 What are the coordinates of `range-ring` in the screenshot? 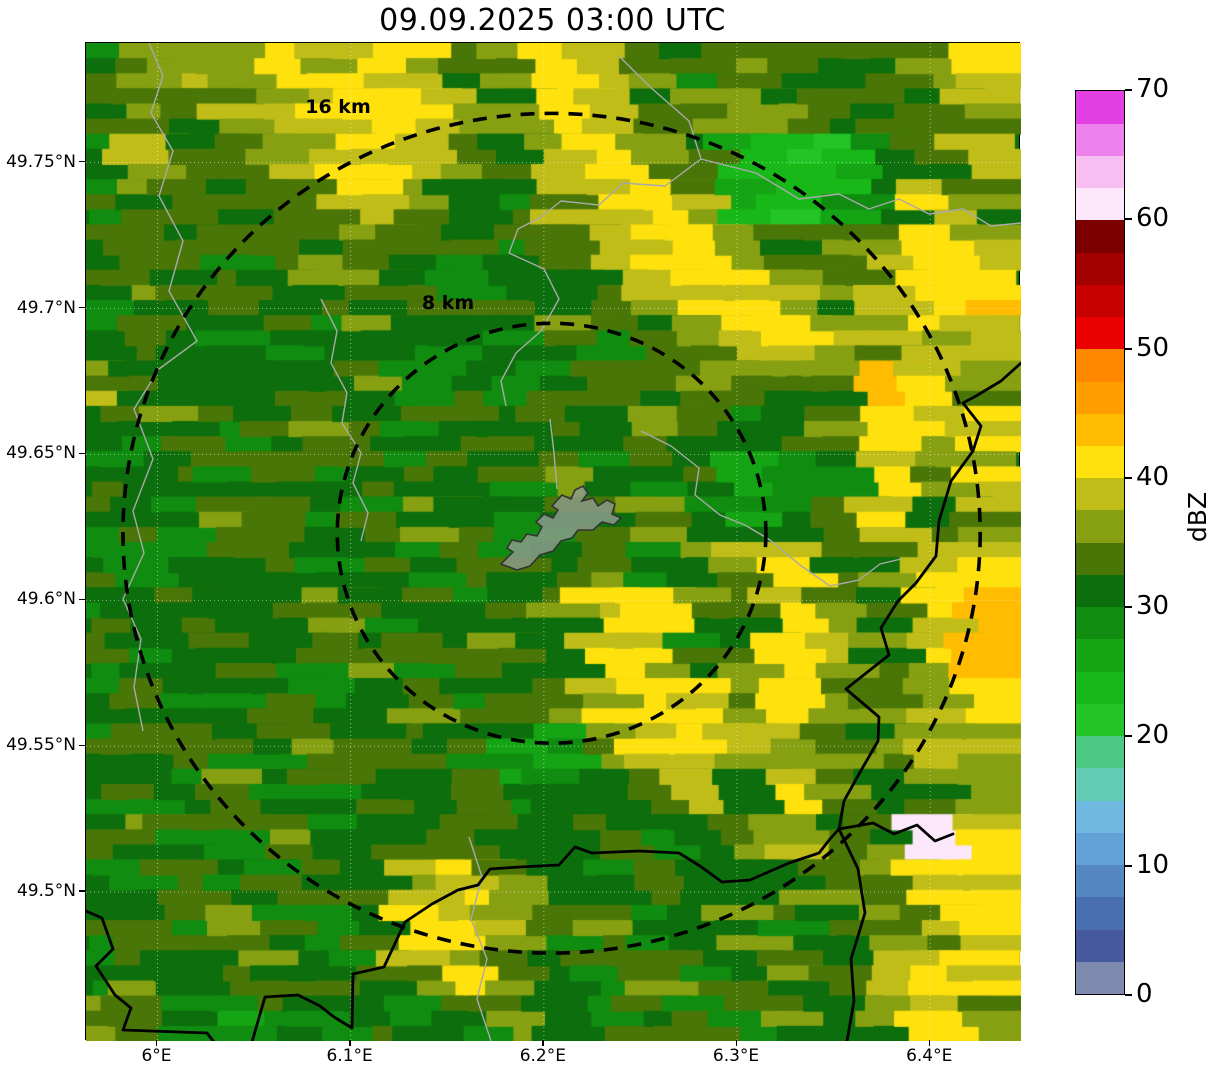 It's located at (551, 533).